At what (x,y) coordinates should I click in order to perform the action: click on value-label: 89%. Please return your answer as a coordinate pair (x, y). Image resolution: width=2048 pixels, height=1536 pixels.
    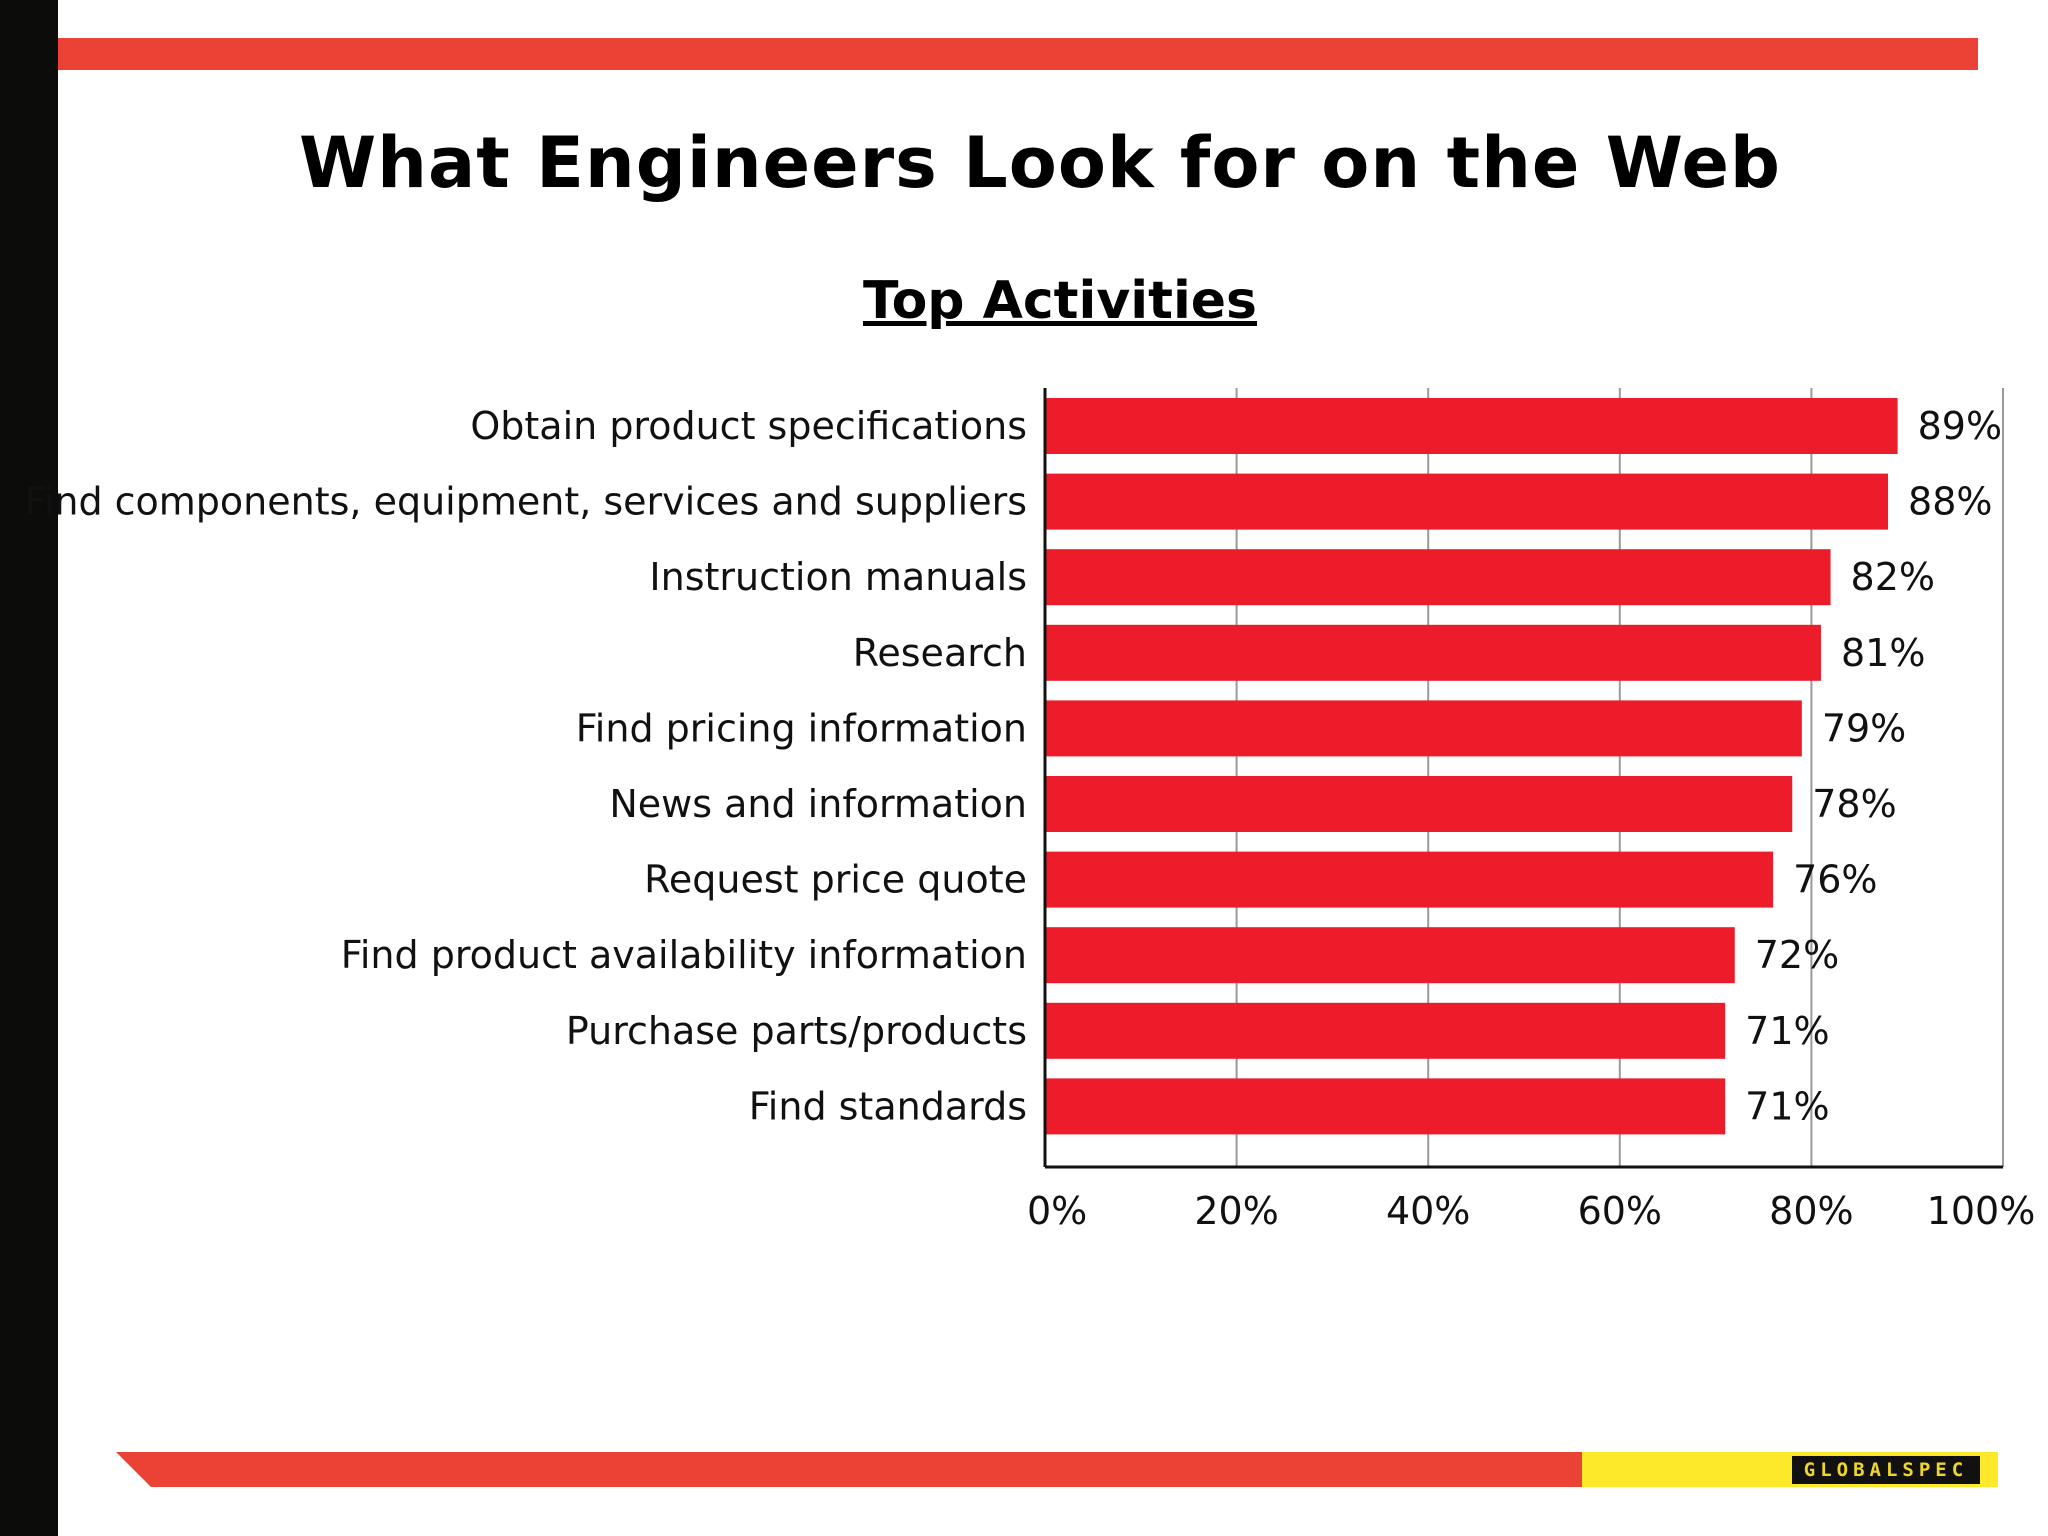
    Looking at the image, I should click on (1960, 426).